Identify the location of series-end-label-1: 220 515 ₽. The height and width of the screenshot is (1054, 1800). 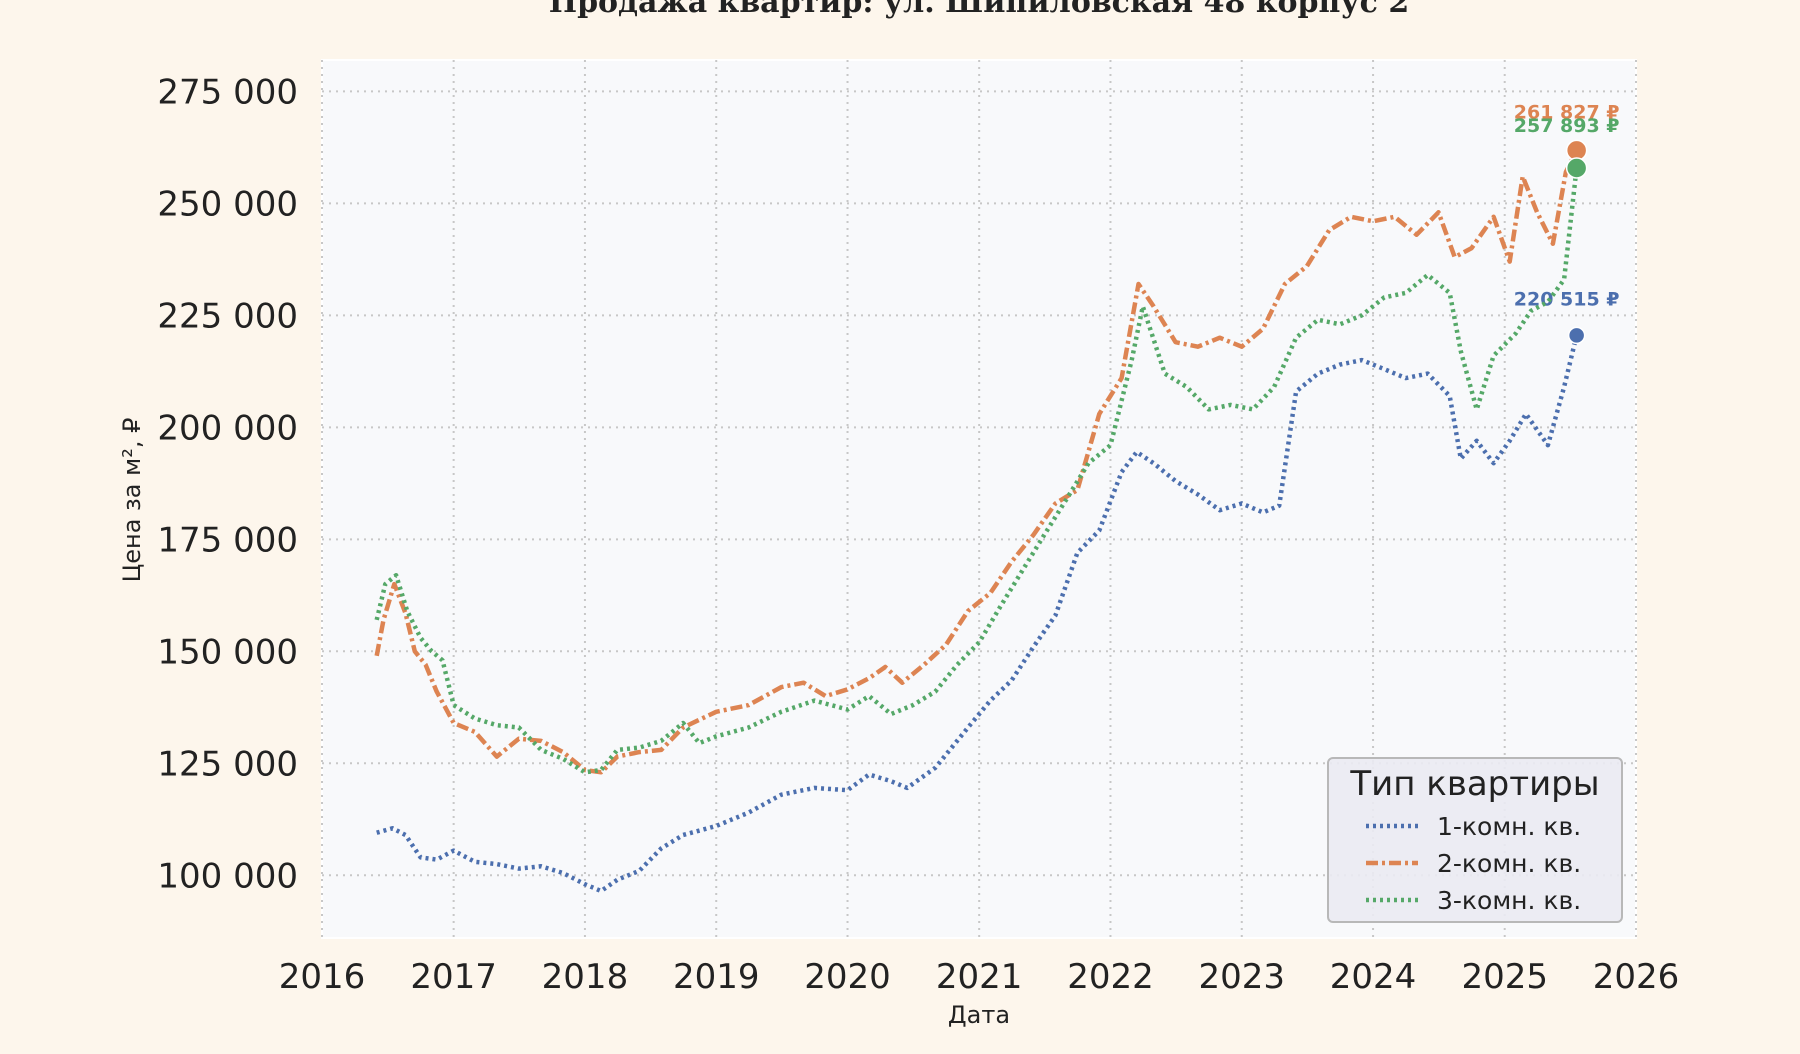
(1567, 299).